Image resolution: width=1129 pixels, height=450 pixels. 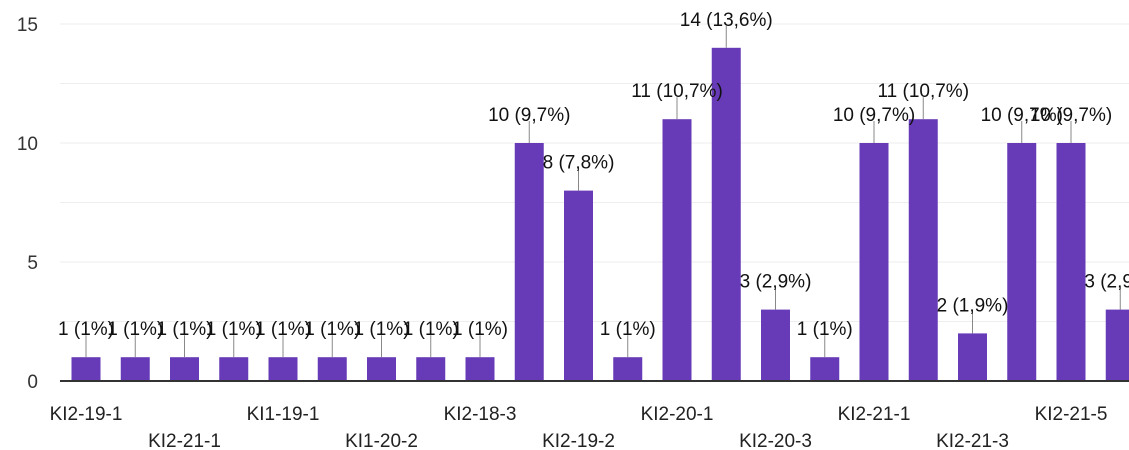 What do you see at coordinates (283, 414) in the screenshot?
I see `x-tick-label: KI1-19-1` at bounding box center [283, 414].